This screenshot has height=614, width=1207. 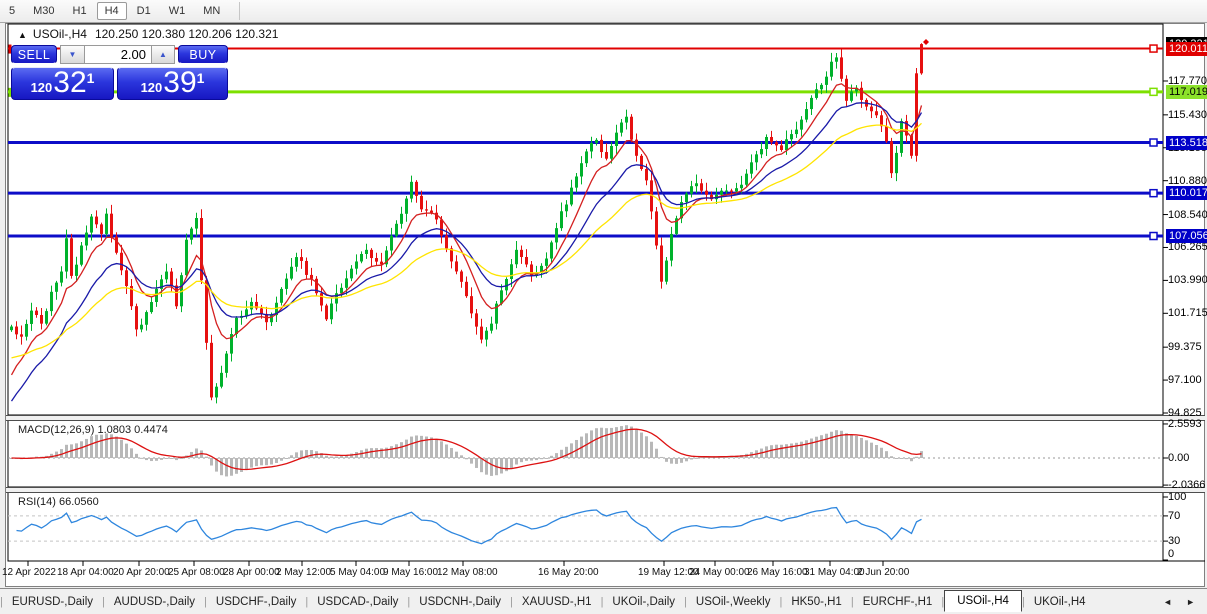 What do you see at coordinates (85, 572) in the screenshot?
I see `time-axis-label: 18 Apr 04:00` at bounding box center [85, 572].